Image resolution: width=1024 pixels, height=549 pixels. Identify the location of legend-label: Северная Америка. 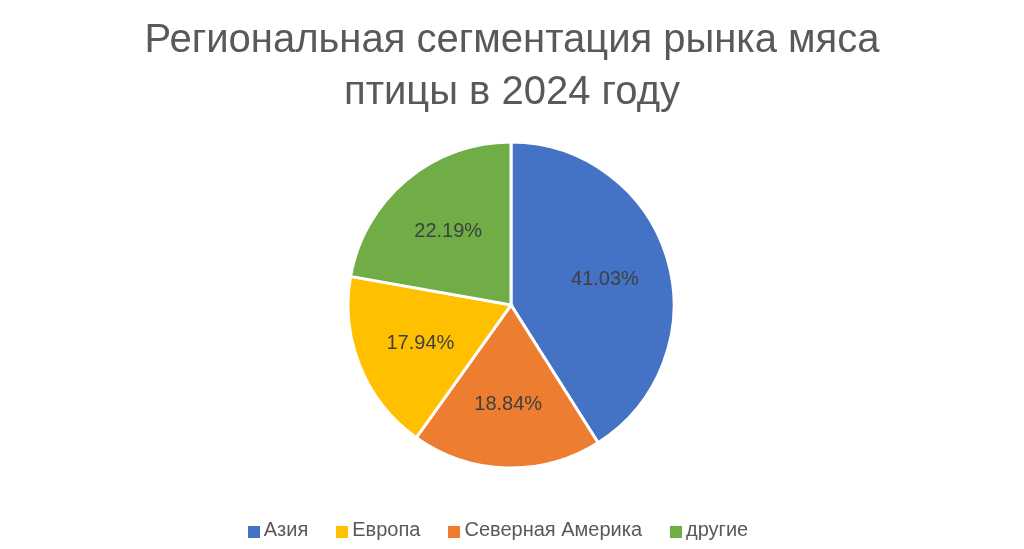
(553, 529).